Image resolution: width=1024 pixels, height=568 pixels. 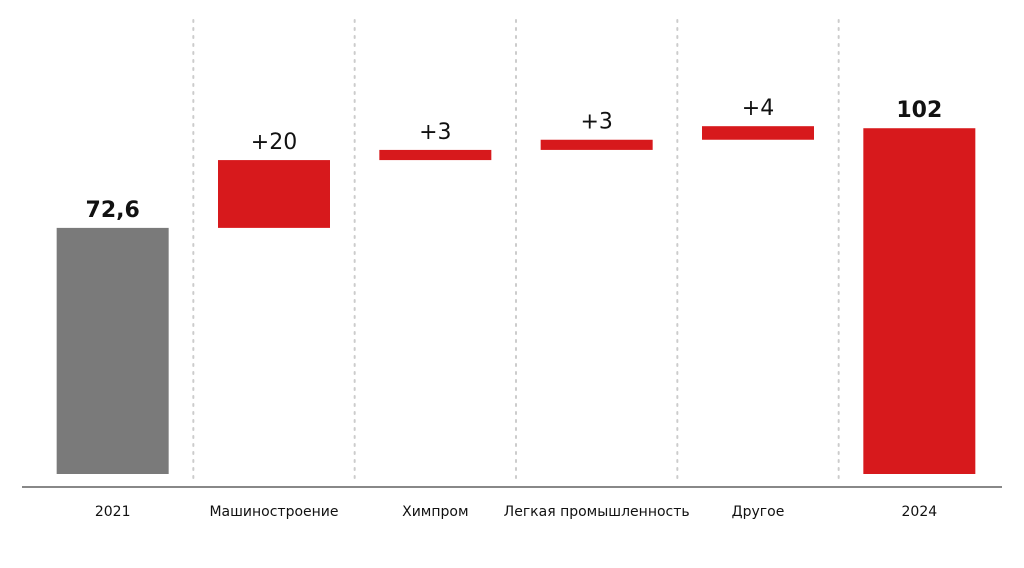 What do you see at coordinates (920, 512) in the screenshot?
I see `category-label: 2024` at bounding box center [920, 512].